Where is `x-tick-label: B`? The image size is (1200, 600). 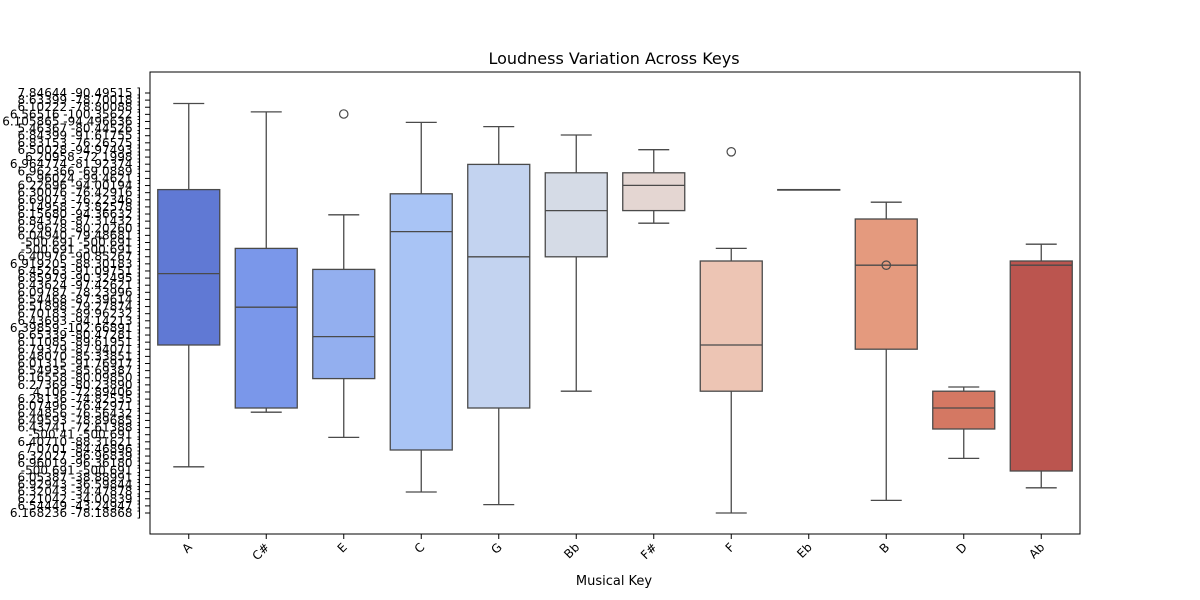
x-tick-label: B is located at coordinates (885, 548).